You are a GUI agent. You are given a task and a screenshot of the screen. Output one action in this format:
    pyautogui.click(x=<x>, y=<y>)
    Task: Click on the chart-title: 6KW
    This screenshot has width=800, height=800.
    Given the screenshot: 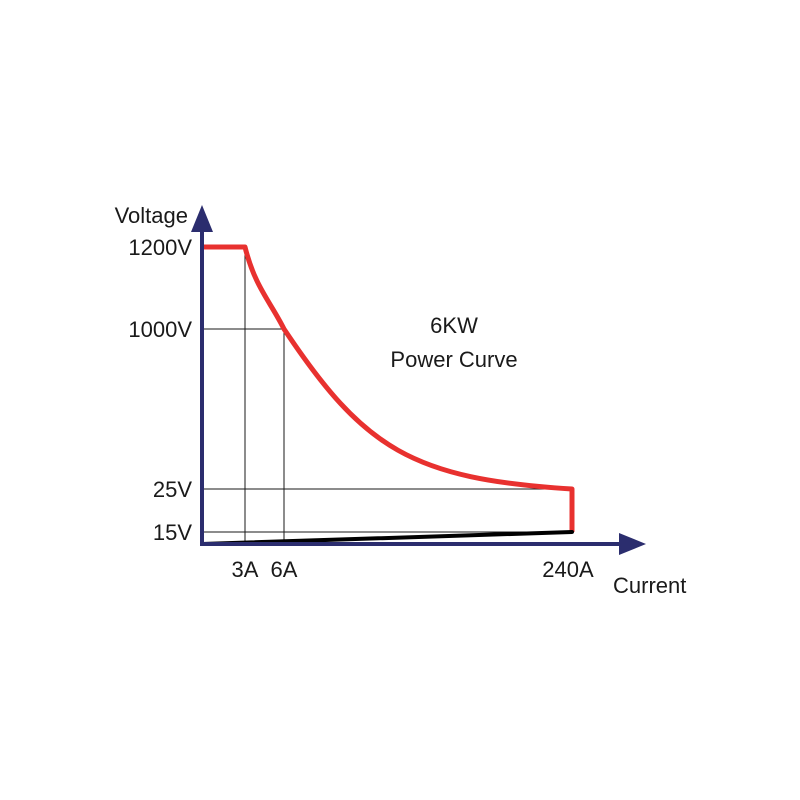 What is the action you would take?
    pyautogui.click(x=454, y=325)
    